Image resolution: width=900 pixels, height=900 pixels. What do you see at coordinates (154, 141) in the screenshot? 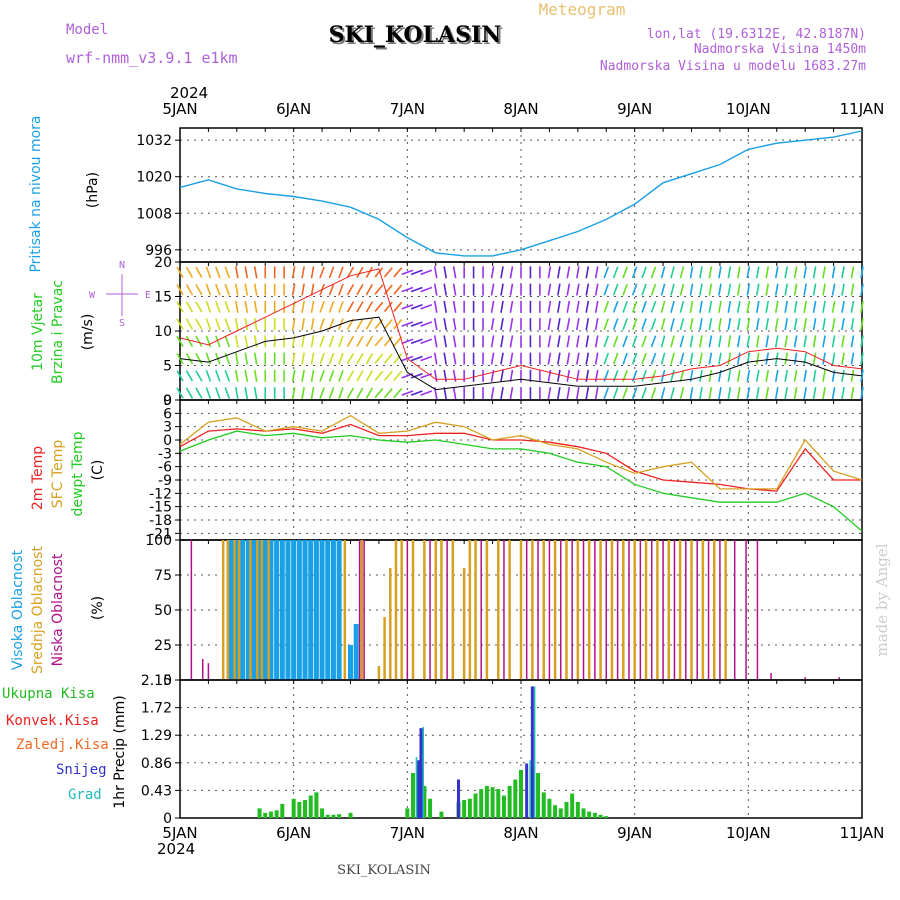
I see `y-tick-label: 1032` at bounding box center [154, 141].